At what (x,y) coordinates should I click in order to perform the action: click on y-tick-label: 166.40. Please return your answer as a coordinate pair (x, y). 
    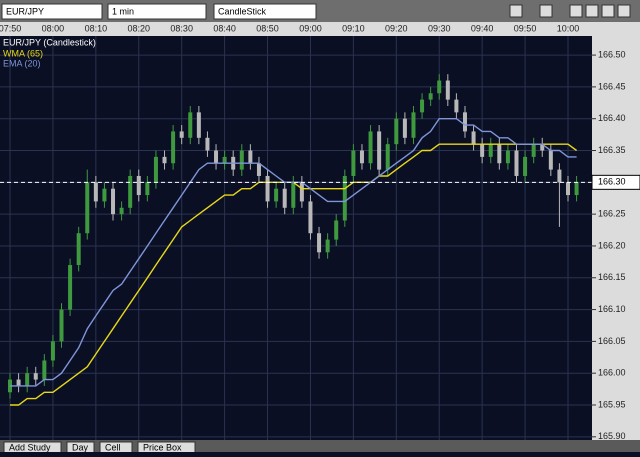
    Looking at the image, I should click on (612, 118).